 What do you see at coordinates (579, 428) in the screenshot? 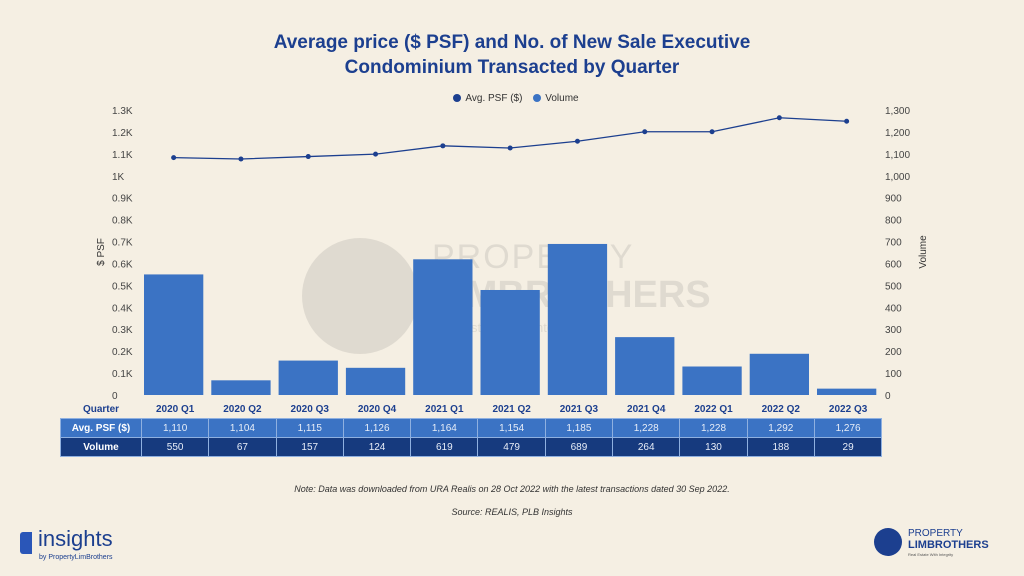
I see `psf-cell: 1,185` at bounding box center [579, 428].